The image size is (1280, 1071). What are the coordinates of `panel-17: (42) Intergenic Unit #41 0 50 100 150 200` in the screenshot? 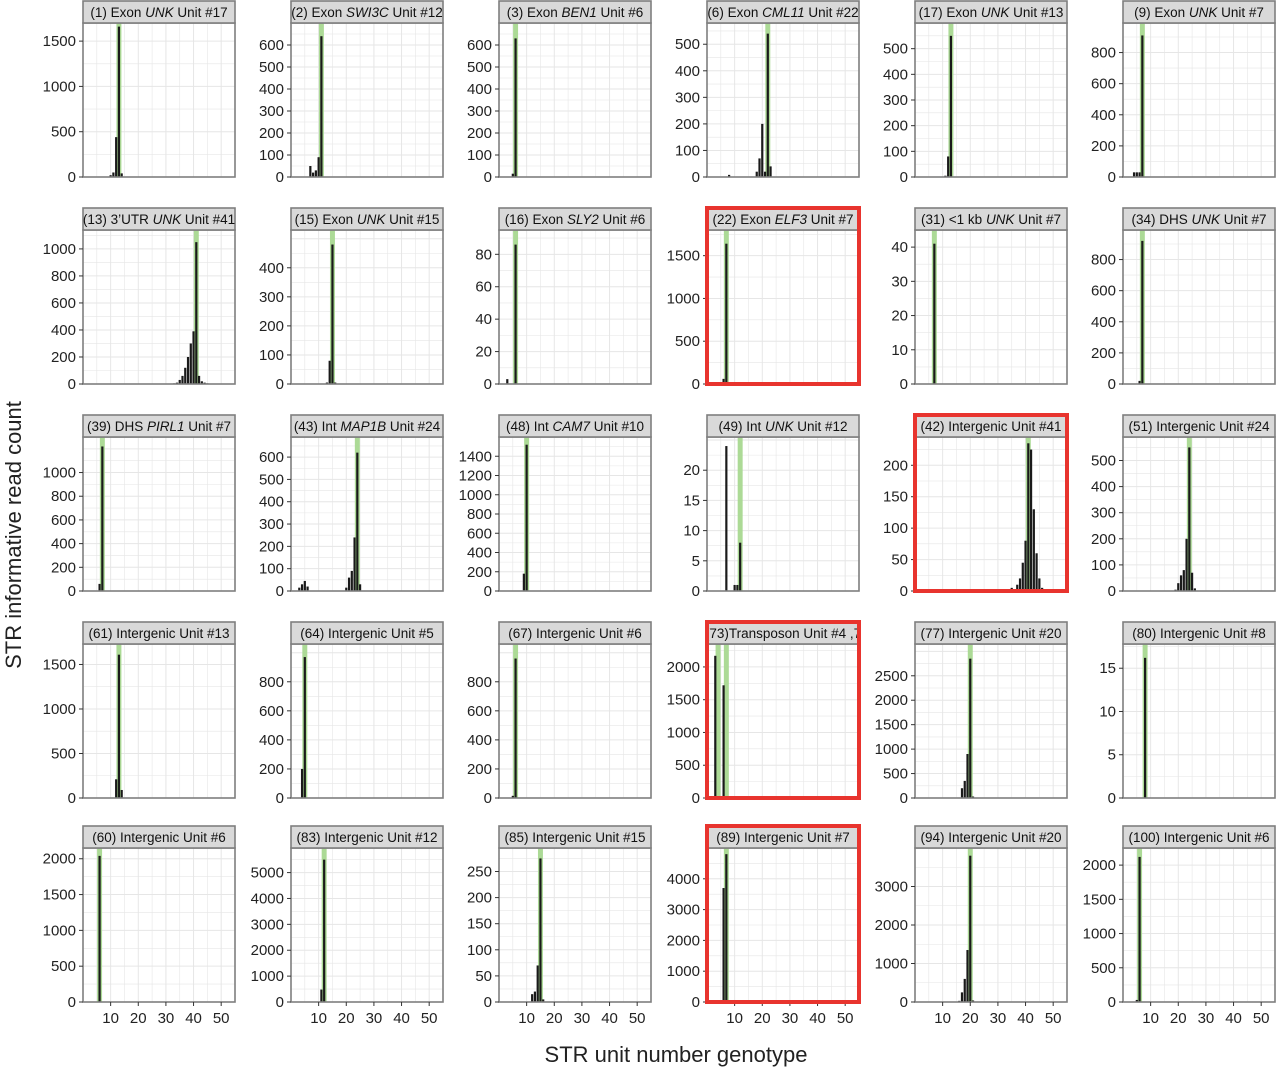 It's located at (976, 506).